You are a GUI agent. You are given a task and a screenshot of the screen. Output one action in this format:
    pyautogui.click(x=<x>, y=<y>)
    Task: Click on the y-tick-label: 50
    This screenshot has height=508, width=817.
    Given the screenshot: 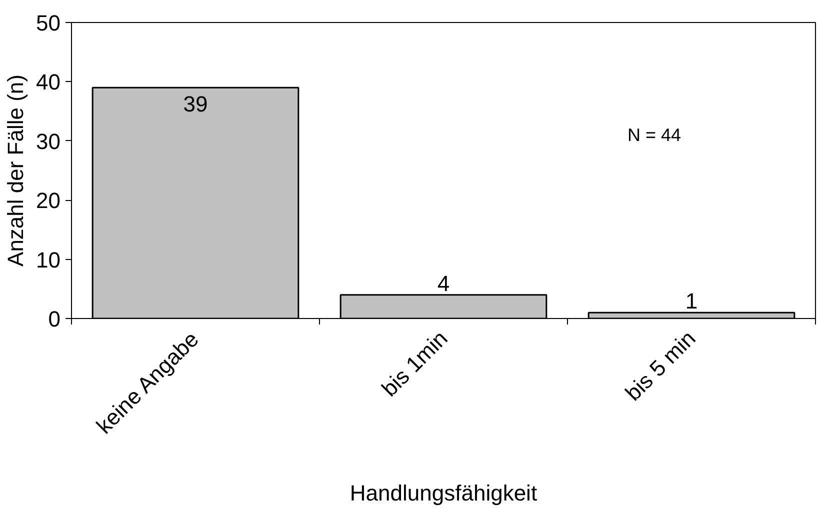 What is the action you would take?
    pyautogui.click(x=48, y=23)
    